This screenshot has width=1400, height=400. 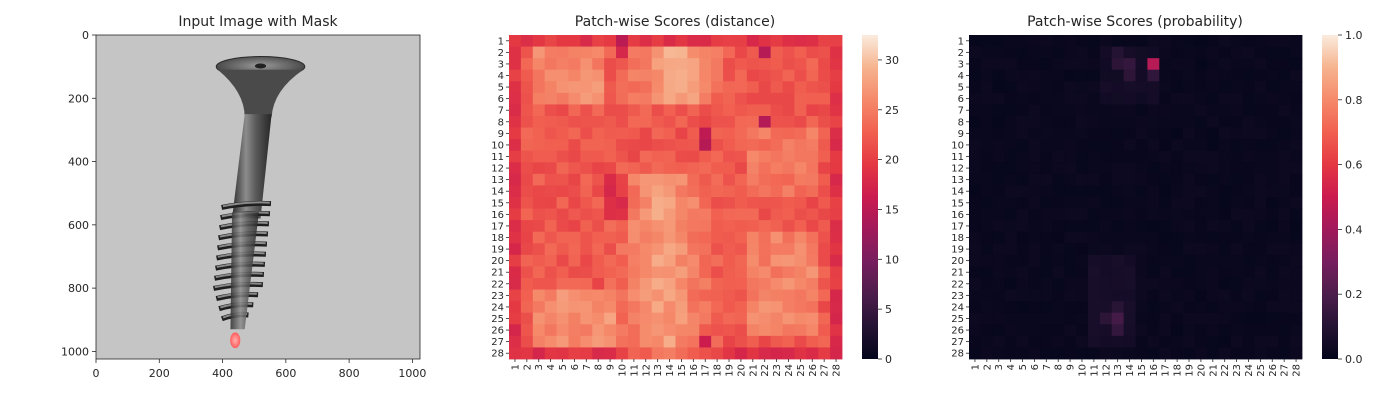 I want to click on y-tick-label: 600, so click(x=78, y=225).